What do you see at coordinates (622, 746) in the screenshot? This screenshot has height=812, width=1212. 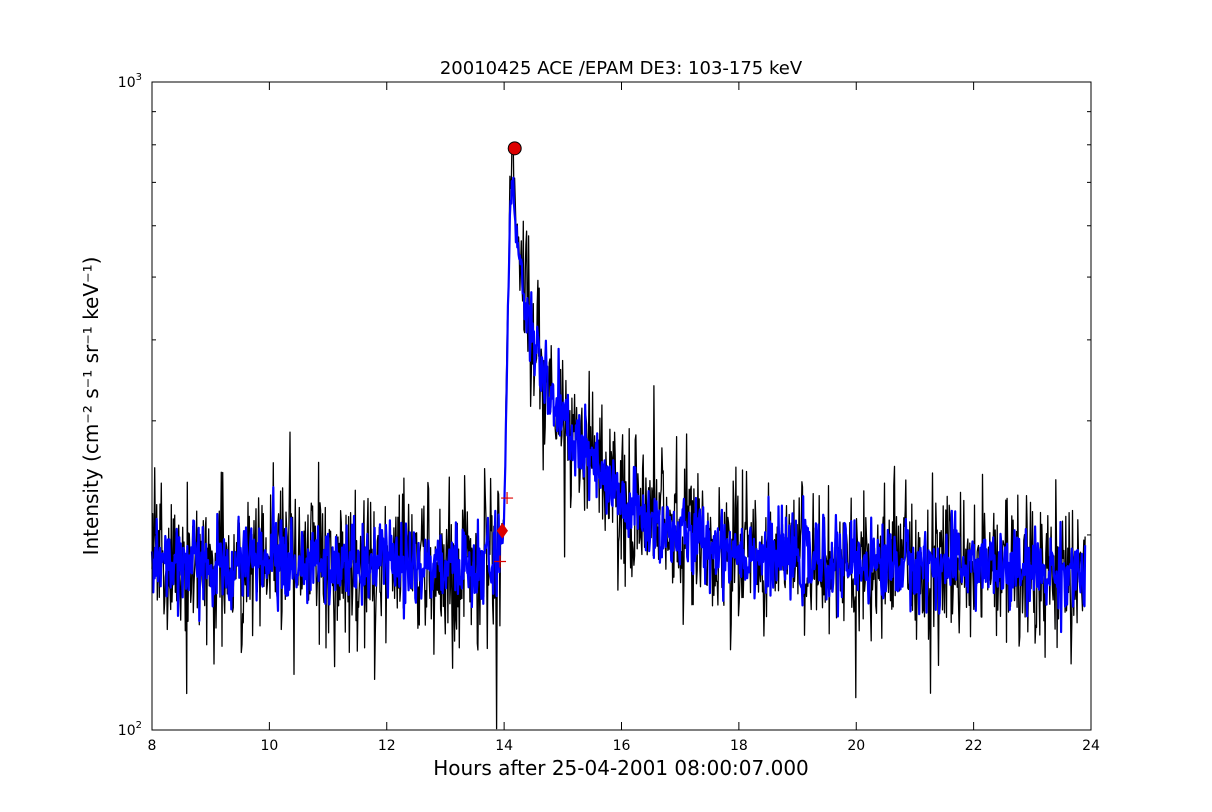 I see `x-tick-label: 16` at bounding box center [622, 746].